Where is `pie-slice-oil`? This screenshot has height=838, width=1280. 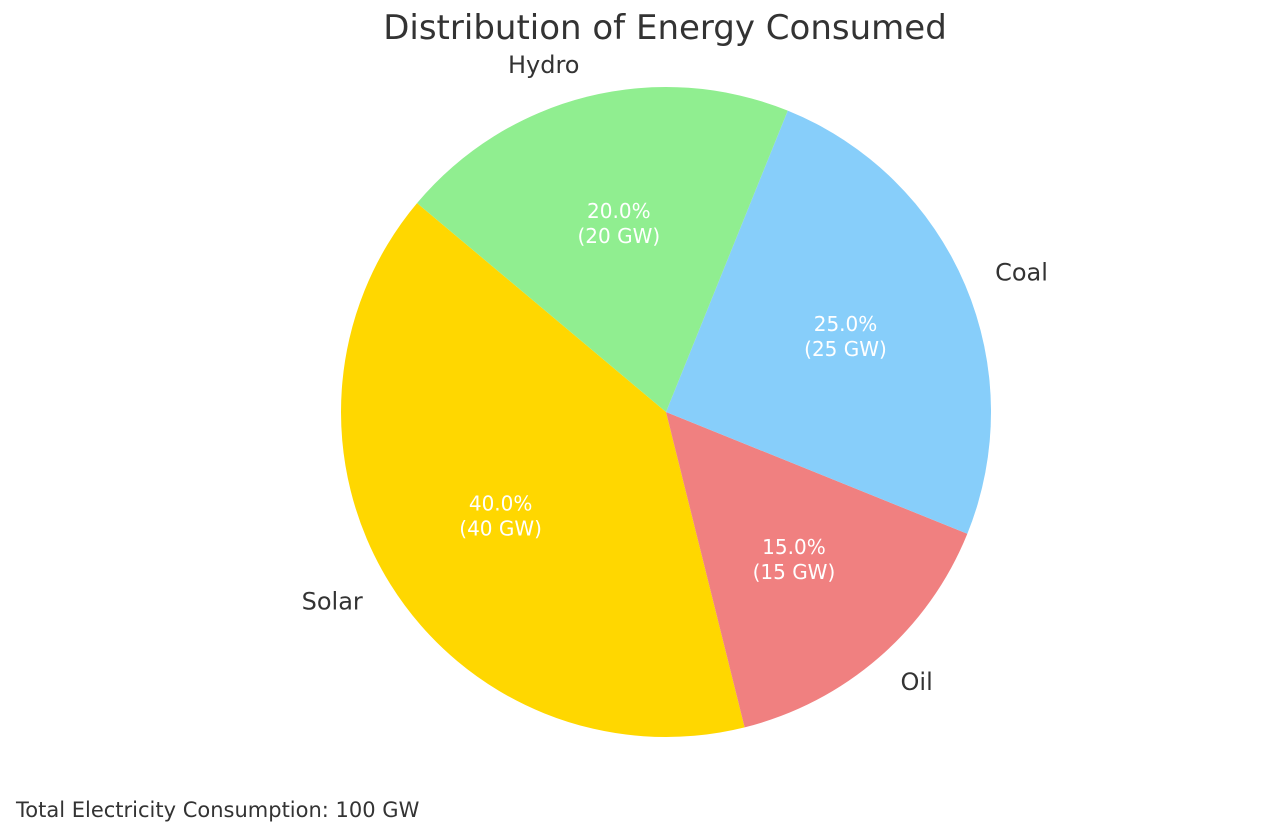 pie-slice-oil is located at coordinates (817, 570).